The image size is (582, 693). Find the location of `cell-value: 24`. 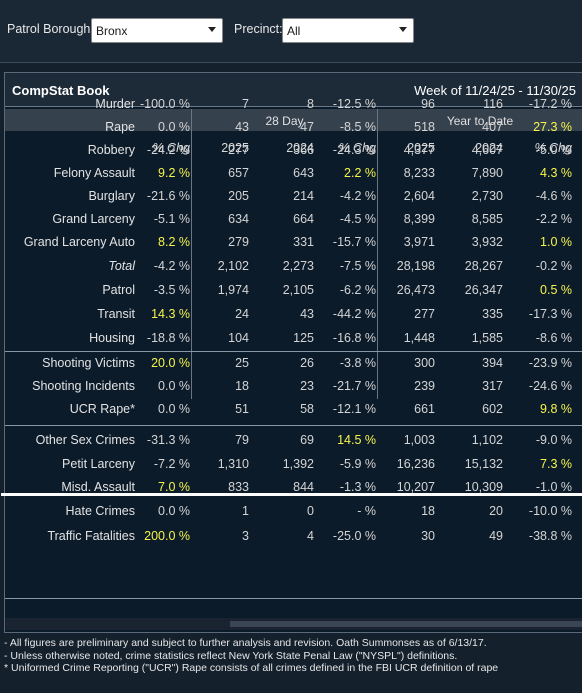

cell-value: 24 is located at coordinates (242, 314).